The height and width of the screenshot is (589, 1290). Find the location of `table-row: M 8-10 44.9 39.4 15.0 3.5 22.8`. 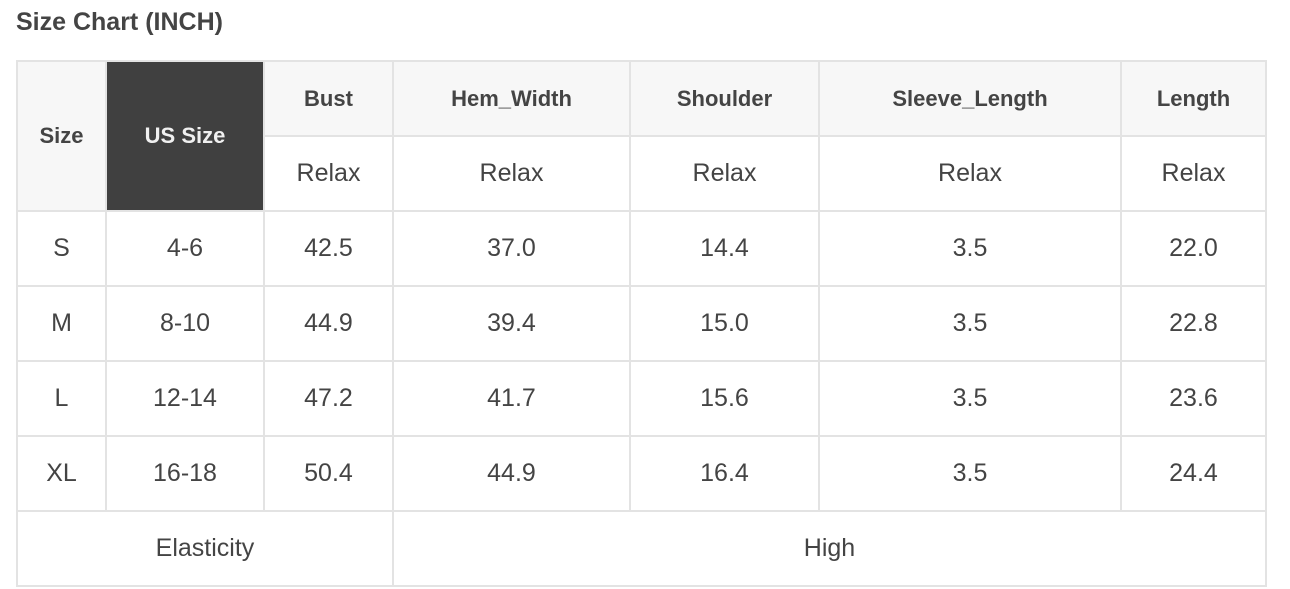

table-row: M 8-10 44.9 39.4 15.0 3.5 22.8 is located at coordinates (641, 323).